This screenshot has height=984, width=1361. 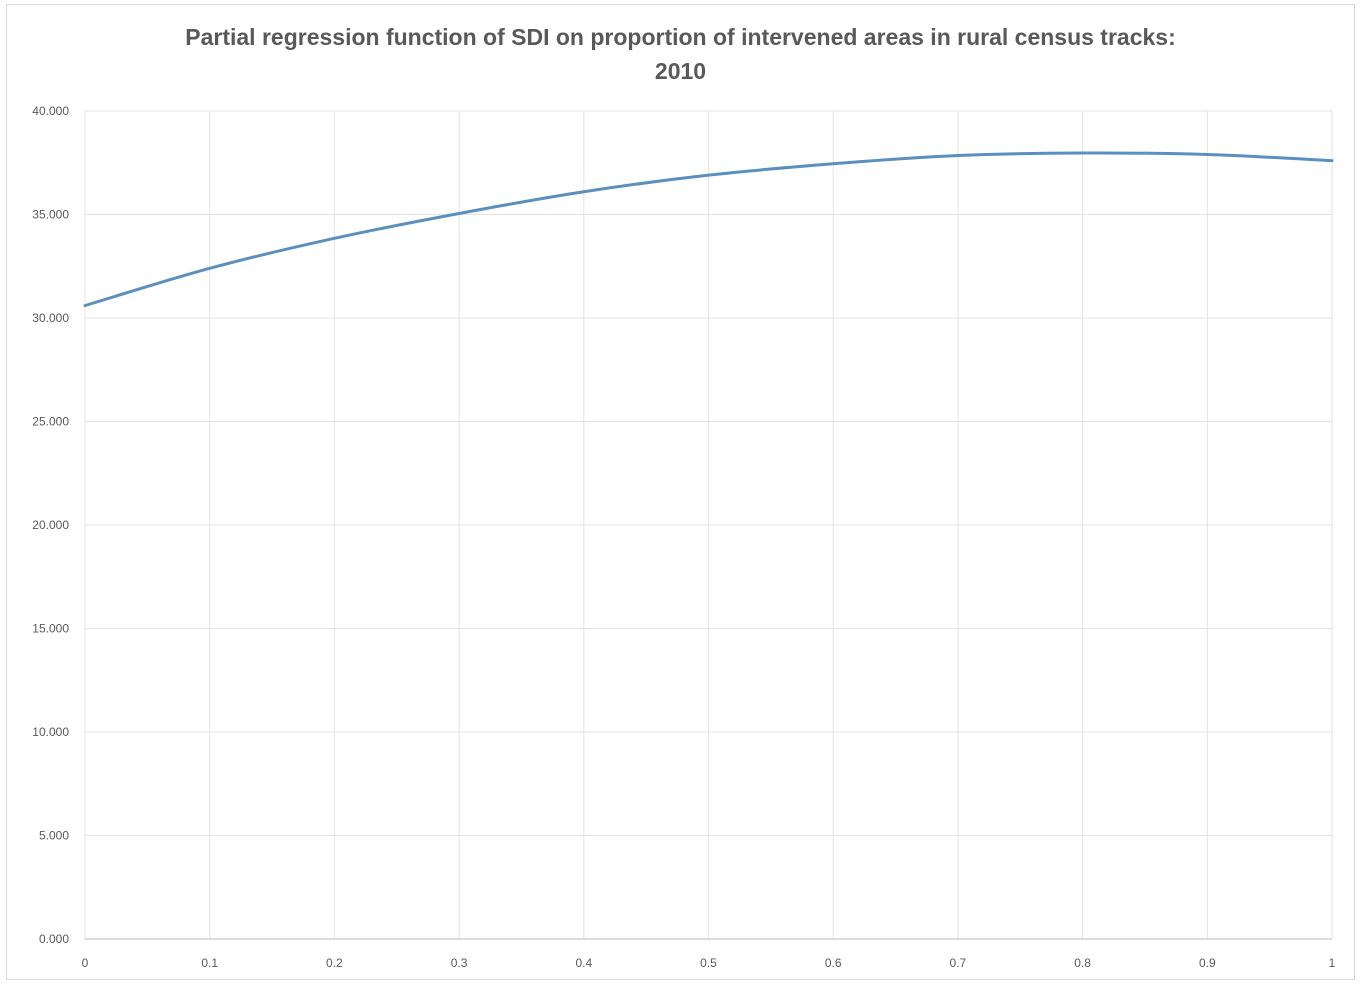 What do you see at coordinates (50, 732) in the screenshot?
I see `y-tick-label: 10.000` at bounding box center [50, 732].